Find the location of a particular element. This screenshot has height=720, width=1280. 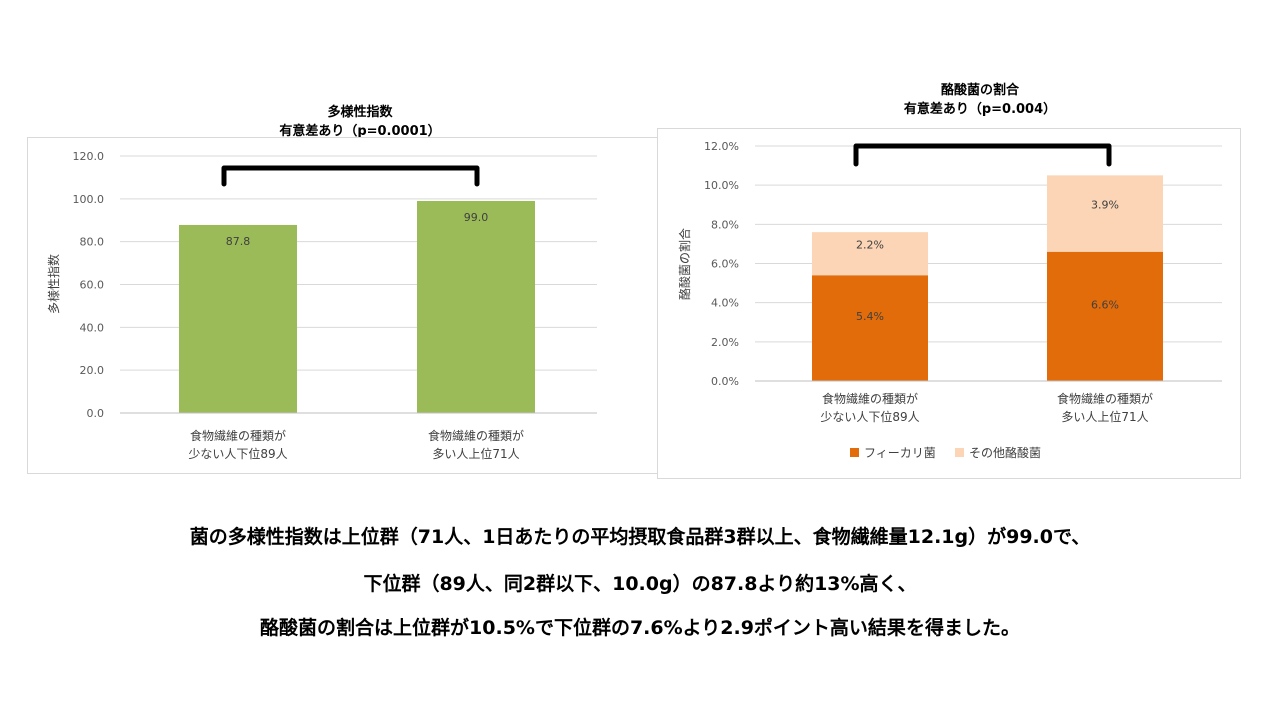

legend-label: フィーカリ菌 is located at coordinates (900, 453).